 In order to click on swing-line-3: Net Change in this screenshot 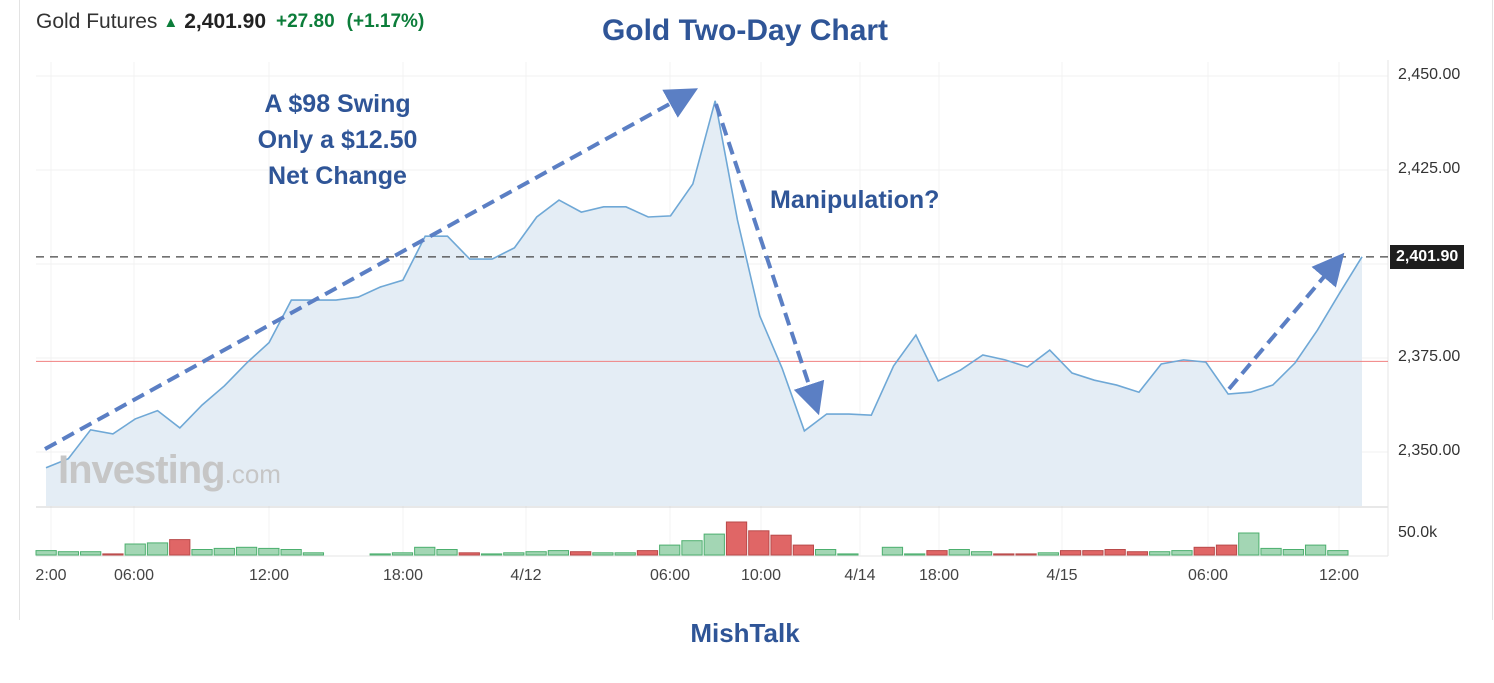, I will do `click(337, 176)`.